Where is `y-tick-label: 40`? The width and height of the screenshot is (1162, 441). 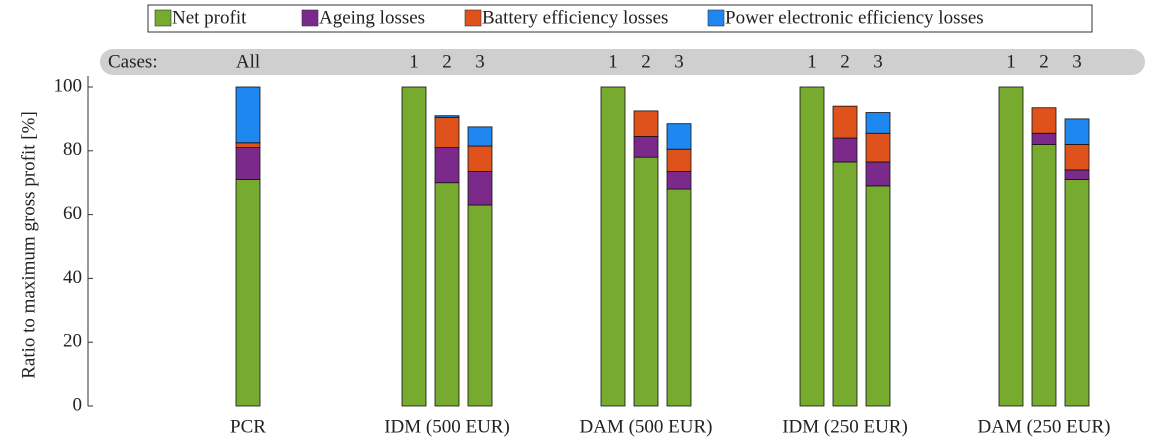
y-tick-label: 40 is located at coordinates (72, 277).